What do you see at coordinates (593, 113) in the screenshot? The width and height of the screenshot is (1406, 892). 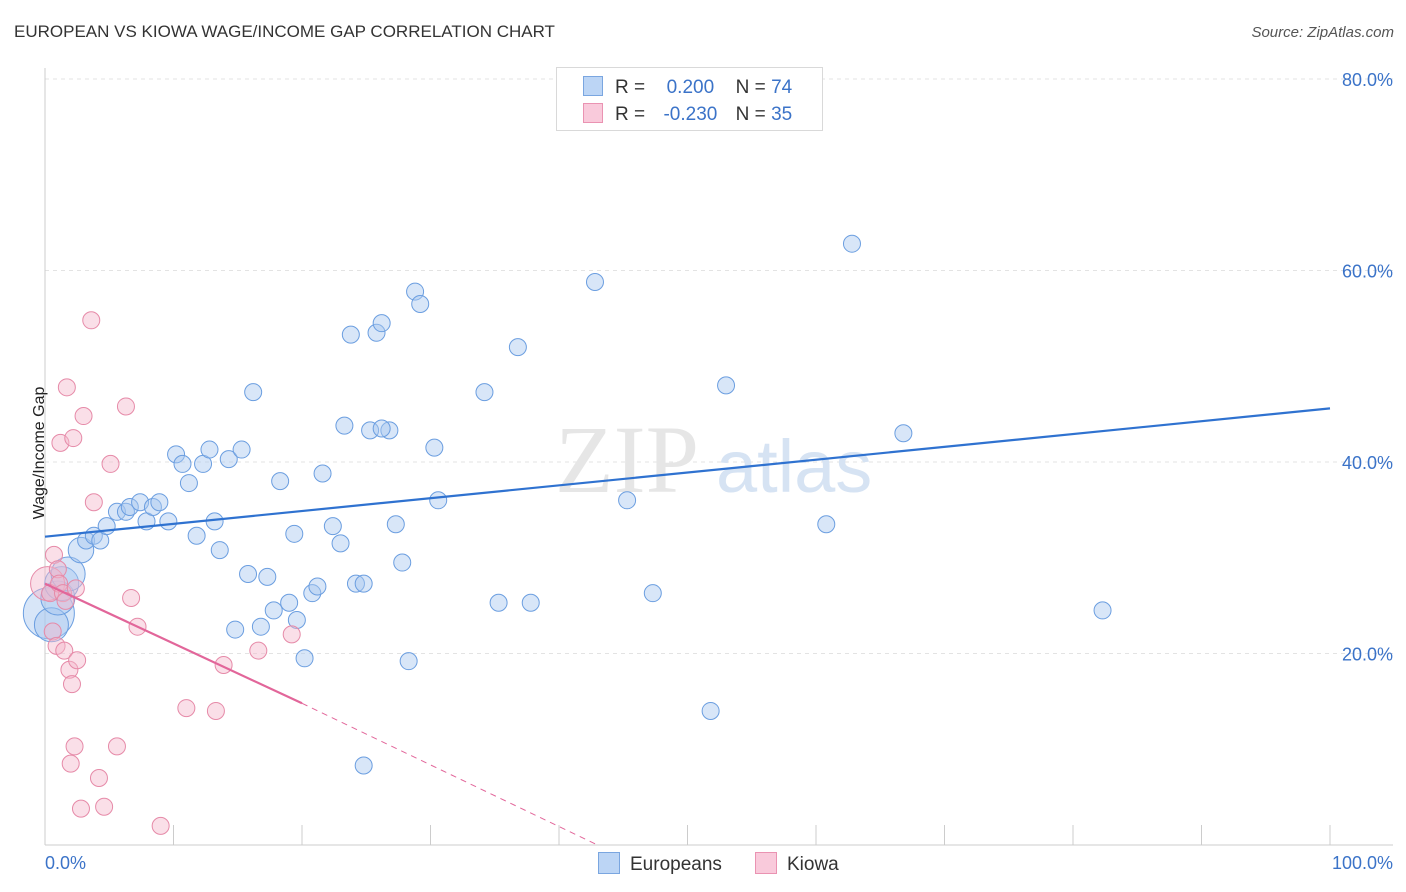 I see `kiowa-swatch` at bounding box center [593, 113].